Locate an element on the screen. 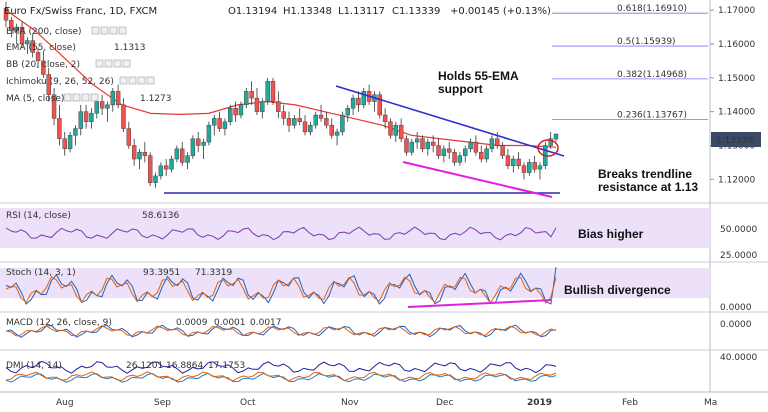 The image size is (768, 412). annotation-trendline-line1: Breaks trendline is located at coordinates (645, 174).